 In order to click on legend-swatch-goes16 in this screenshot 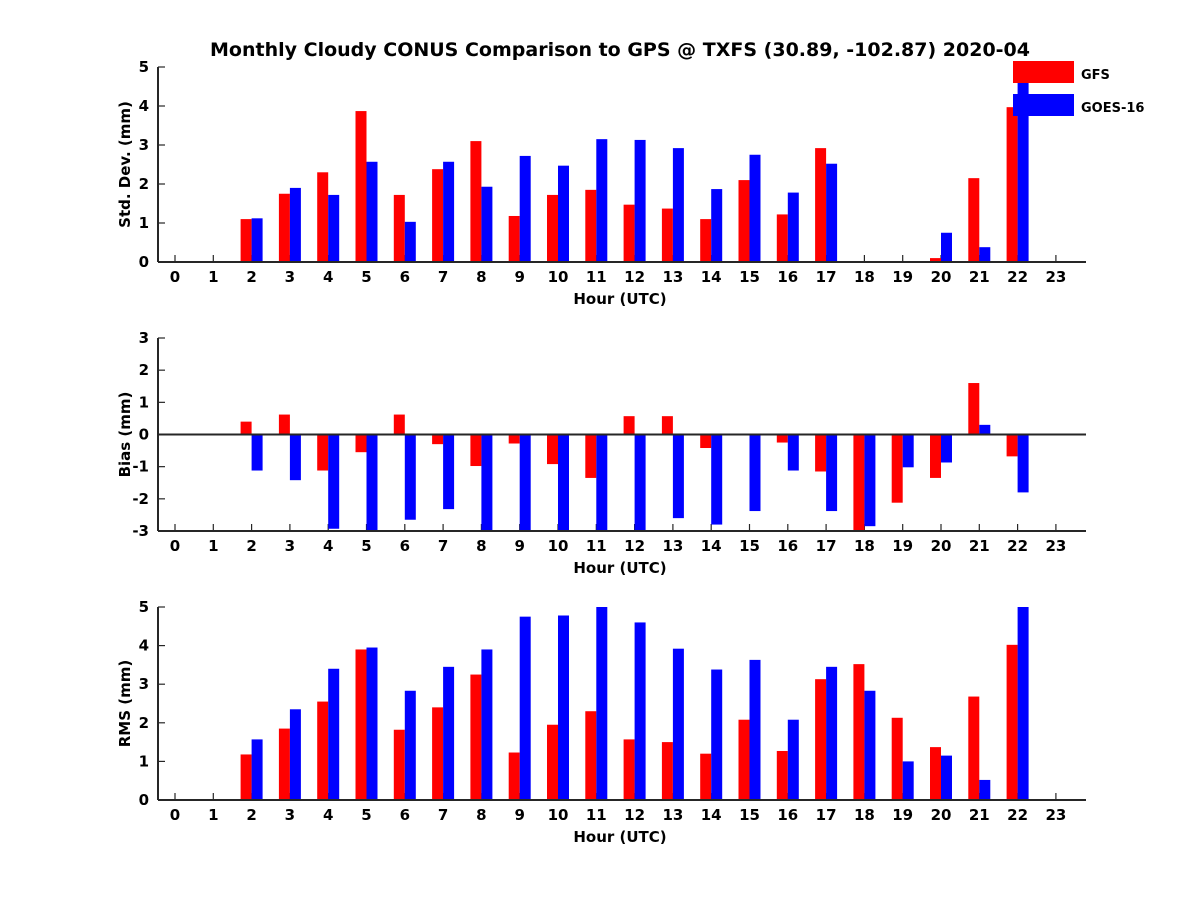, I will do `click(1043, 105)`.